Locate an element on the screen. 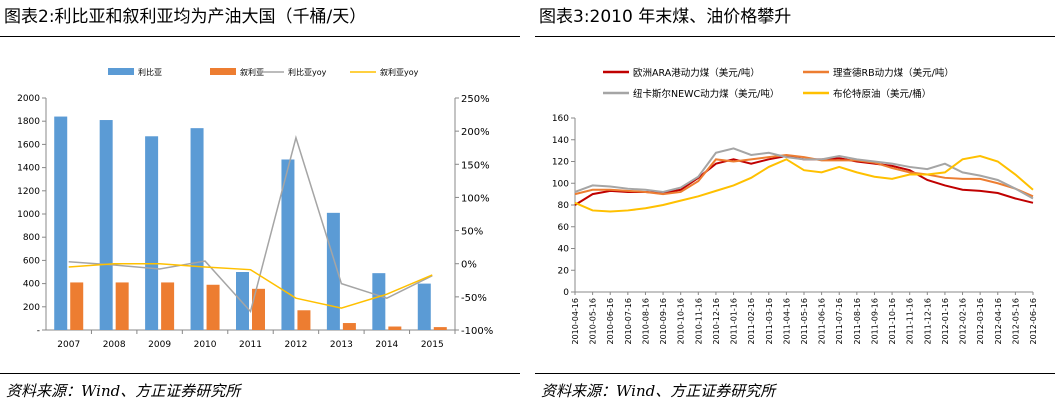 The image size is (1055, 410). x-tick-label: 2010-08-16 is located at coordinates (645, 321).